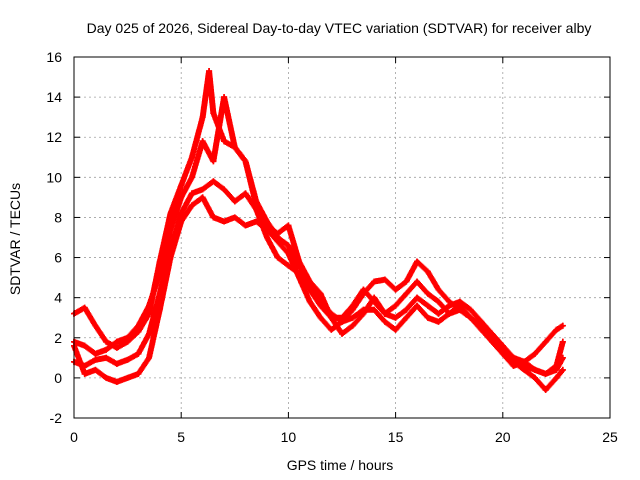 Image resolution: width=640 pixels, height=480 pixels. What do you see at coordinates (181, 437) in the screenshot?
I see `x-tick-label: 5` at bounding box center [181, 437].